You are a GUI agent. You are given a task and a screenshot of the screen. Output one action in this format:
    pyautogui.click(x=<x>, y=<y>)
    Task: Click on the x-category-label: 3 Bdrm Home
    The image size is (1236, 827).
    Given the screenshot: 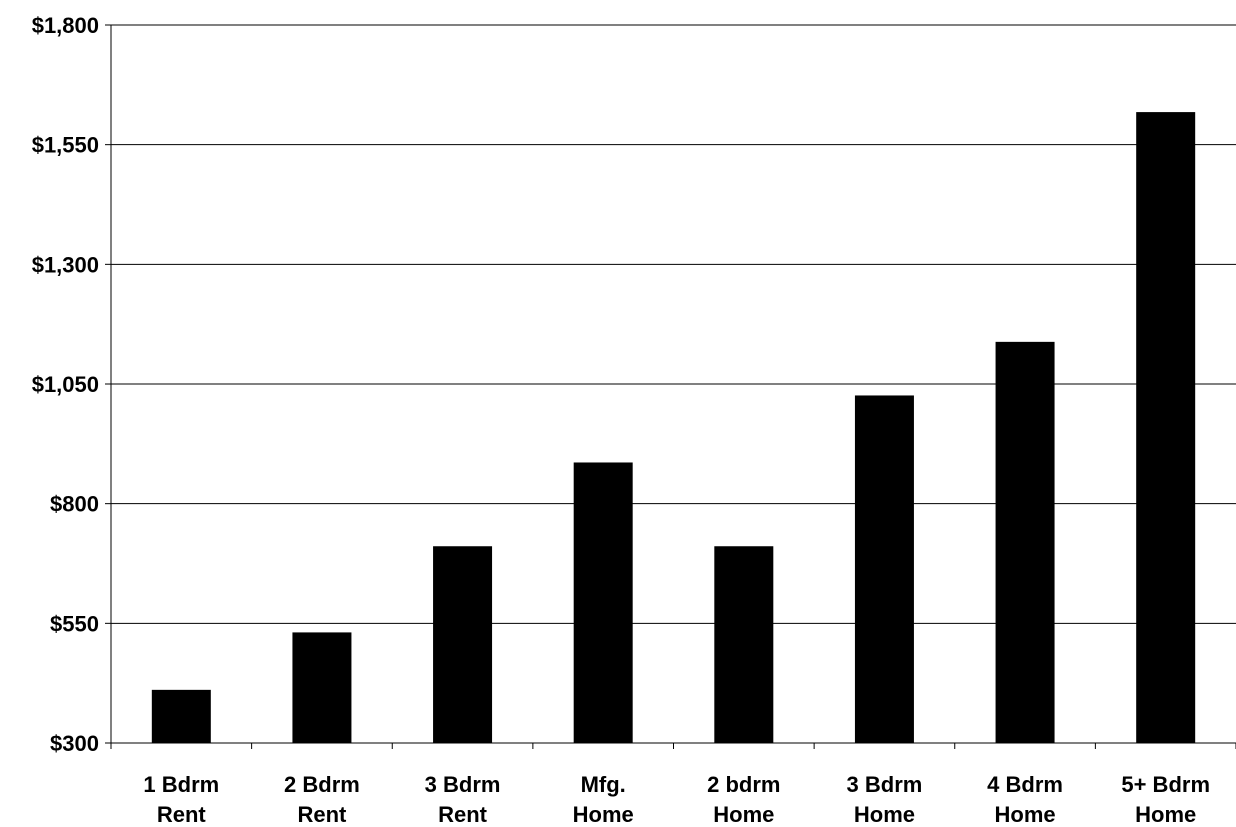 What is the action you would take?
    pyautogui.click(x=885, y=799)
    